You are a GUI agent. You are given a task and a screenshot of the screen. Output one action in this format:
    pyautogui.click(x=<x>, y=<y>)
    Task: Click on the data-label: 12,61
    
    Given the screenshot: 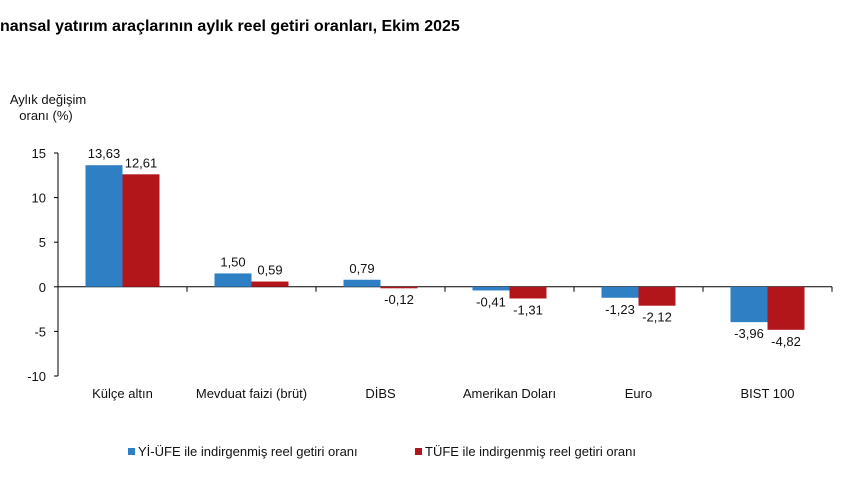 What is the action you would take?
    pyautogui.click(x=141, y=162)
    